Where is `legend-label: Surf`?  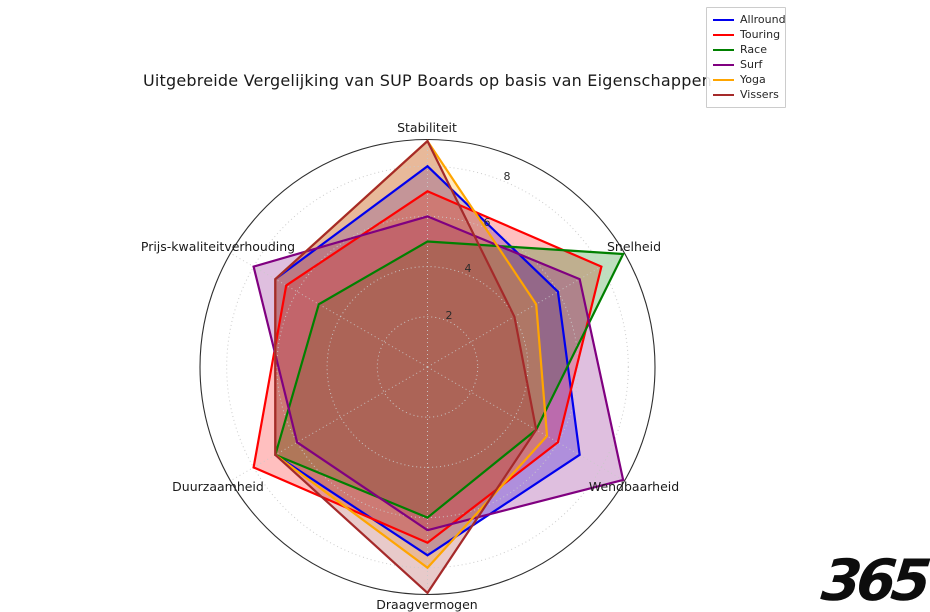
legend-label: Surf is located at coordinates (751, 64).